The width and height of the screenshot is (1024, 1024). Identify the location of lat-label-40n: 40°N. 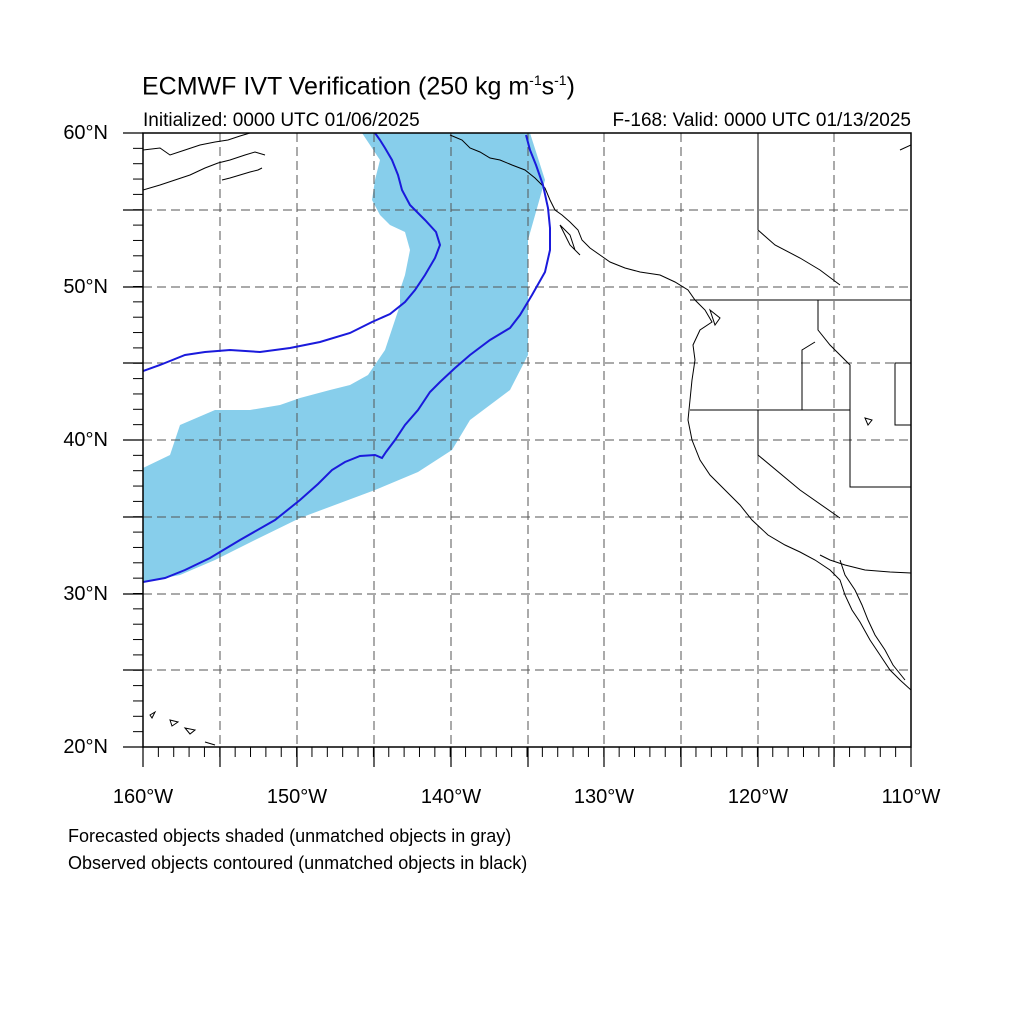
(85, 440).